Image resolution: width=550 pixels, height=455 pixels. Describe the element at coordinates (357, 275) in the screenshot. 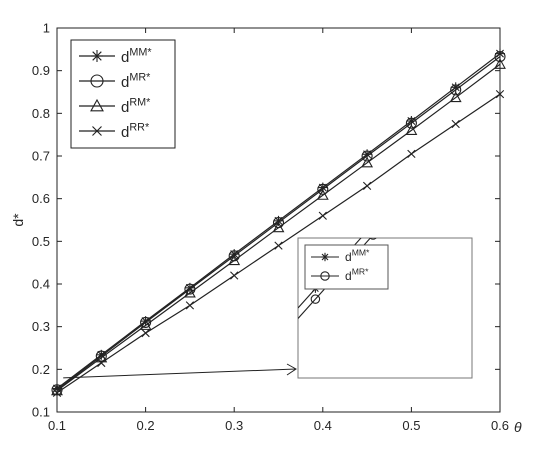

I see `inset-legend-label: dMR*` at that location.